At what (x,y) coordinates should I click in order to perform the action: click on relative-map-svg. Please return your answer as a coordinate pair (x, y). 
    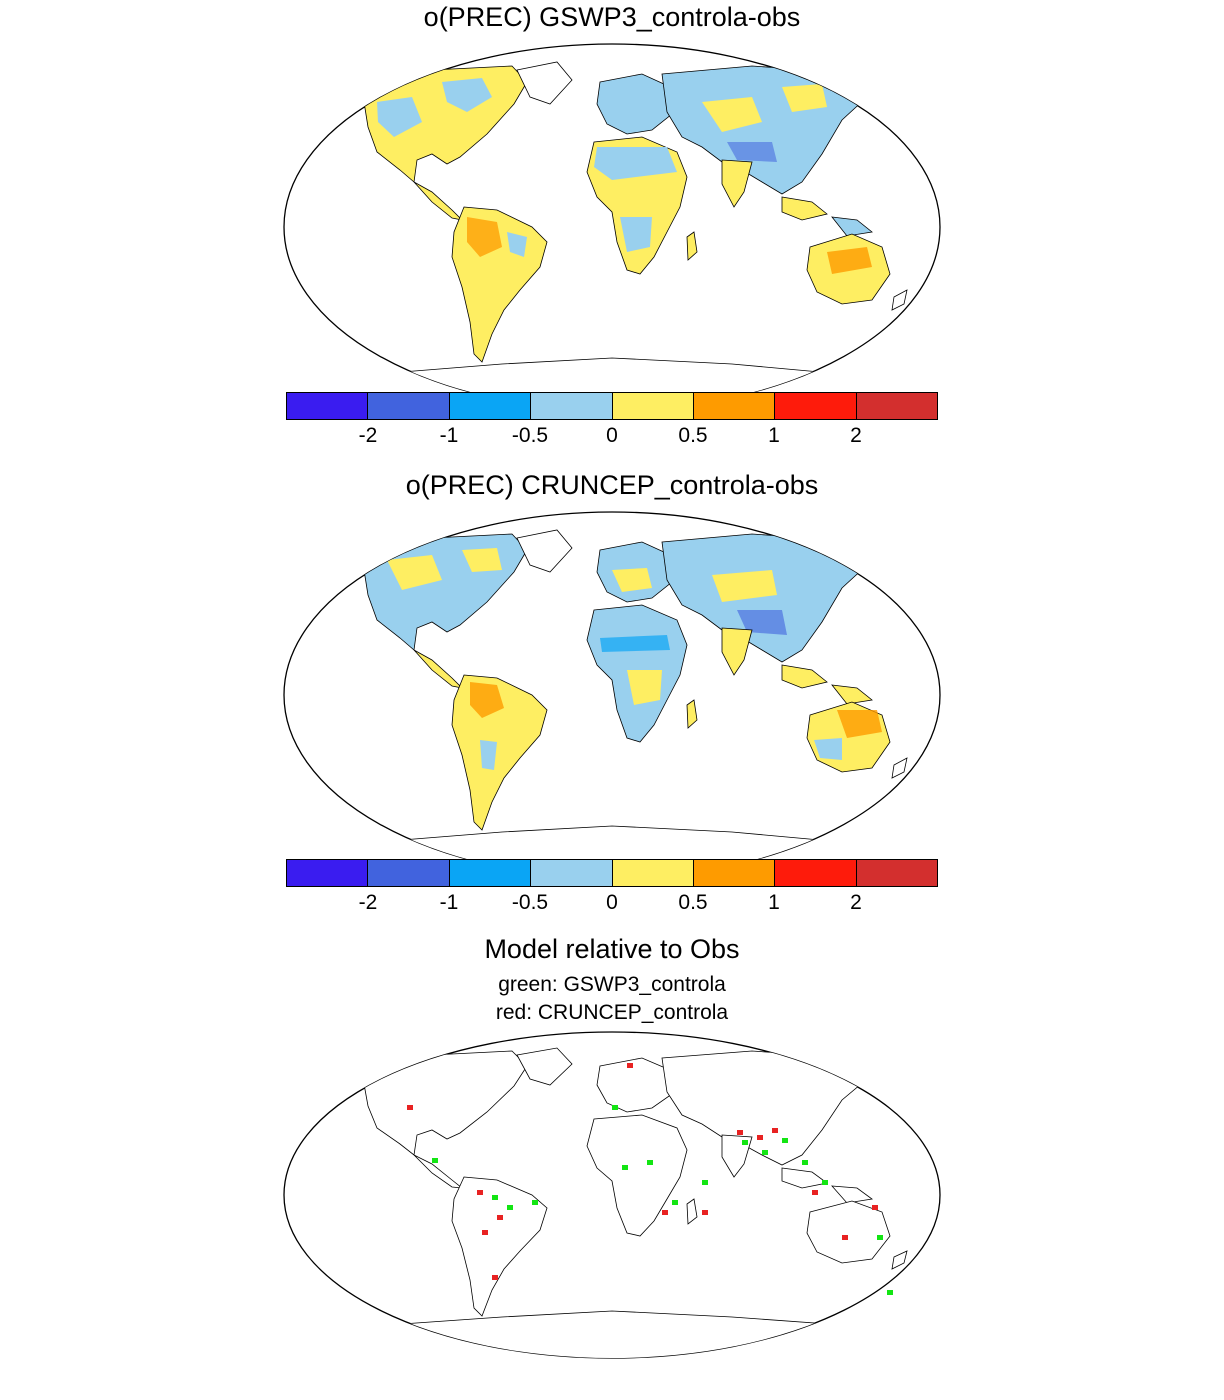
    Looking at the image, I should click on (612, 1195).